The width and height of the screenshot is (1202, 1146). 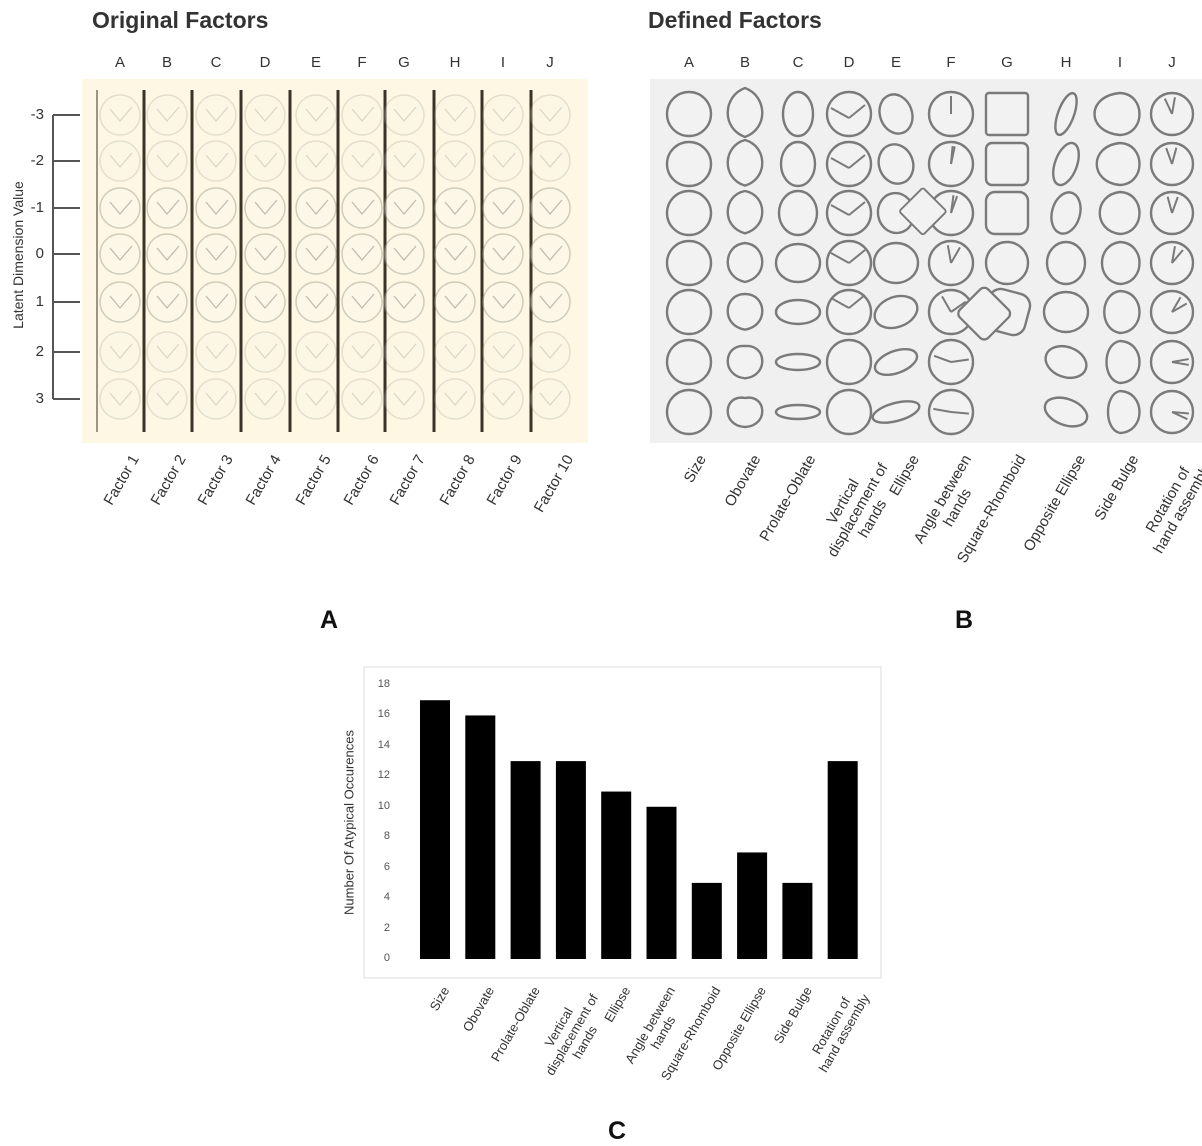 What do you see at coordinates (1007, 62) in the screenshot?
I see `panel-b-column-letter: G` at bounding box center [1007, 62].